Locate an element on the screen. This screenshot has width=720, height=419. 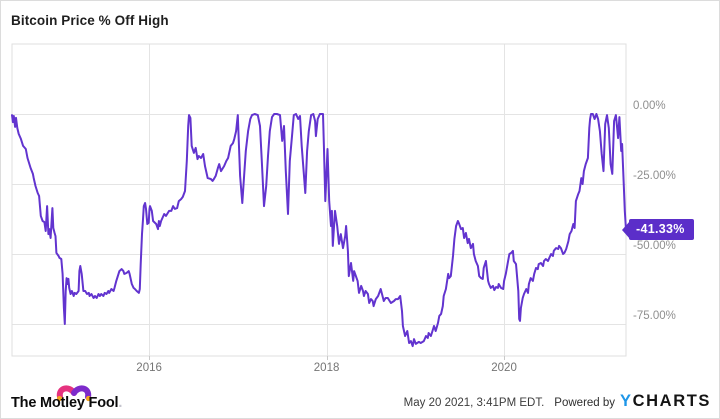
current-value-badge: -41.33% is located at coordinates (661, 230).